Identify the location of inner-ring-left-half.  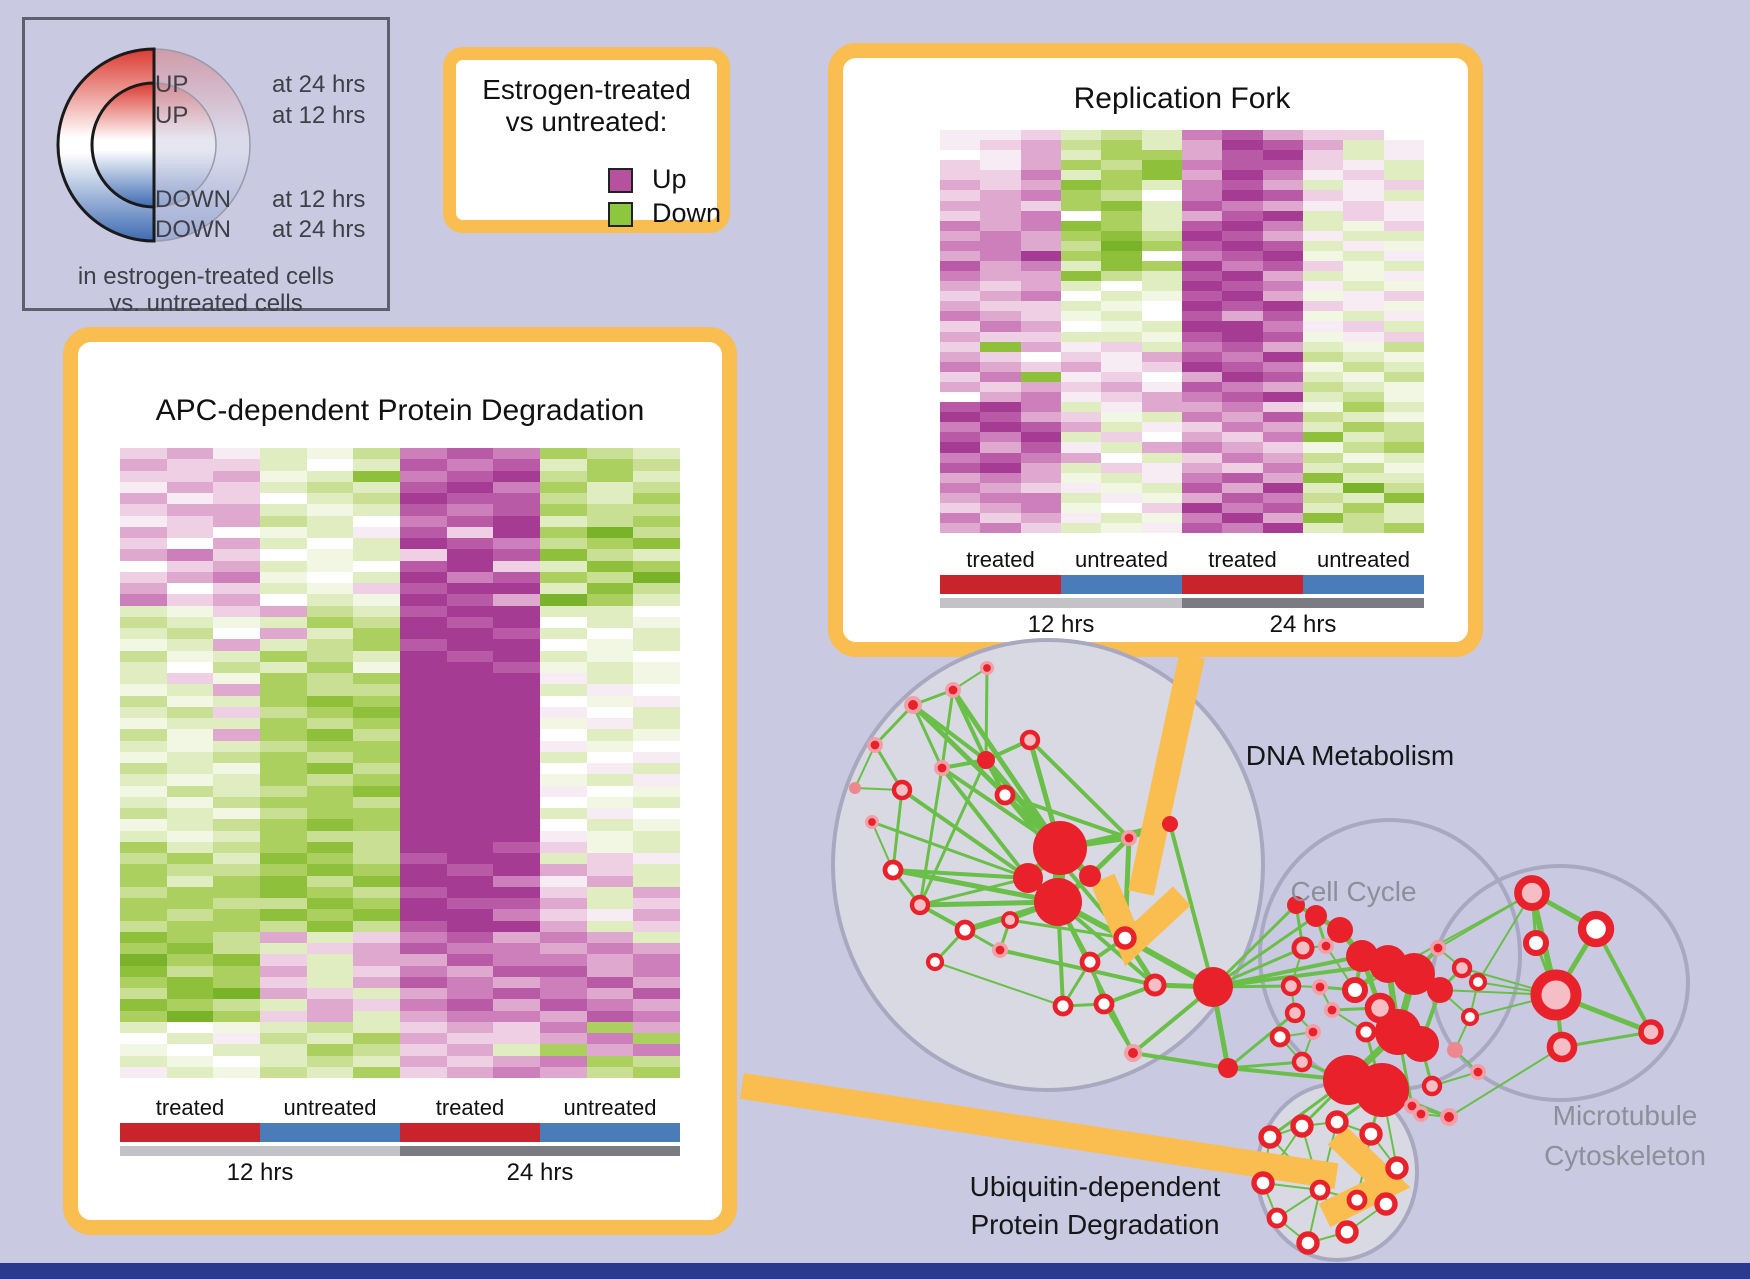
(123, 145).